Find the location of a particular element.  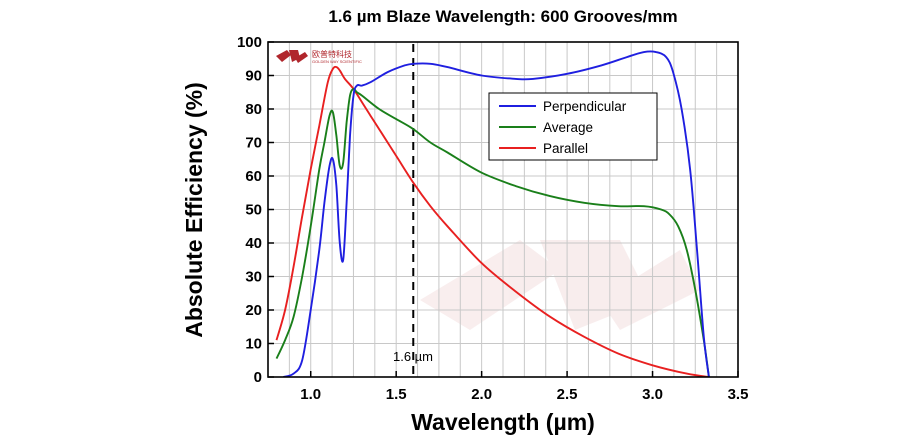

y-tick-label: 40 is located at coordinates (253, 243).